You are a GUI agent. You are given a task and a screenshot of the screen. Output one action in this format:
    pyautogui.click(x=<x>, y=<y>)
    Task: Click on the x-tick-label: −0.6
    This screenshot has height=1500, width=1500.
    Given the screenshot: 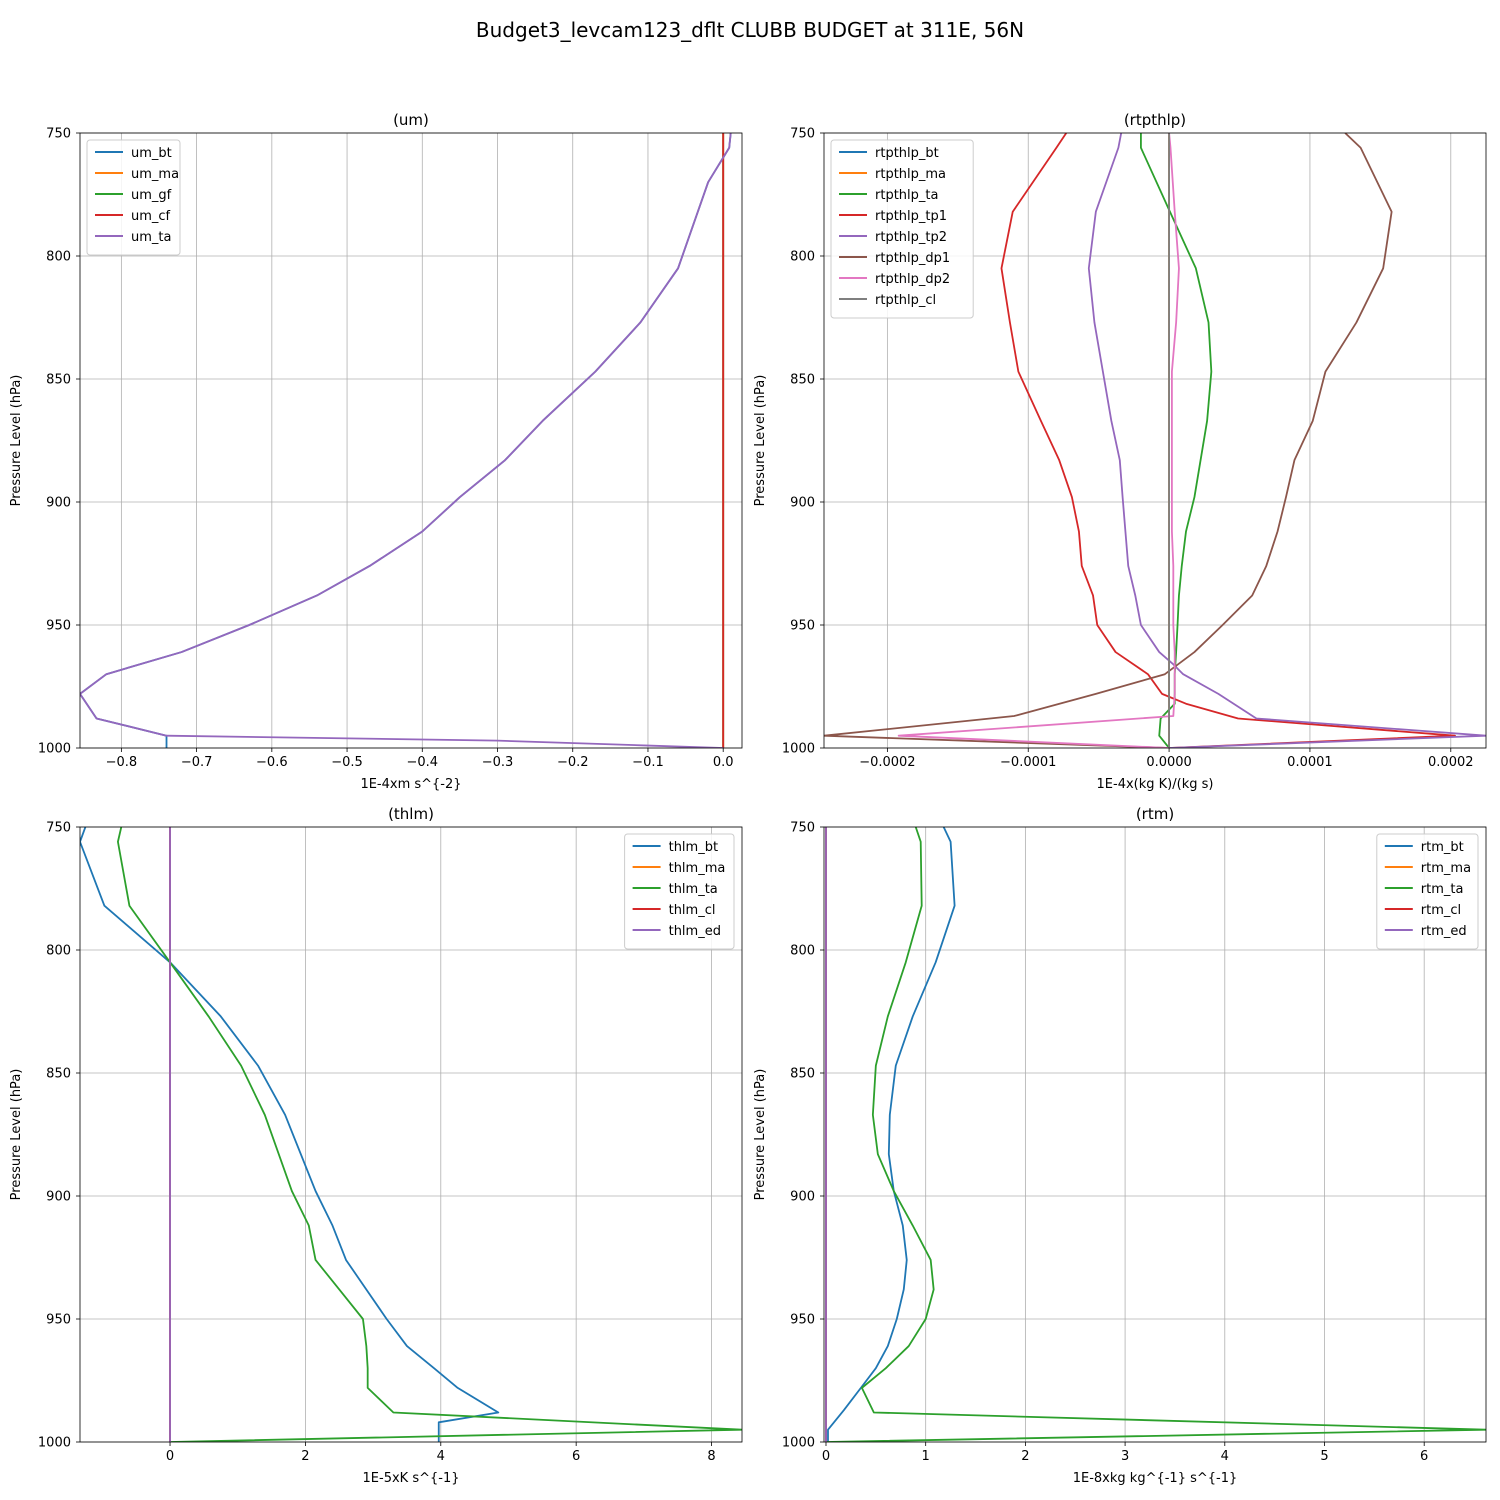 What is the action you would take?
    pyautogui.click(x=272, y=762)
    